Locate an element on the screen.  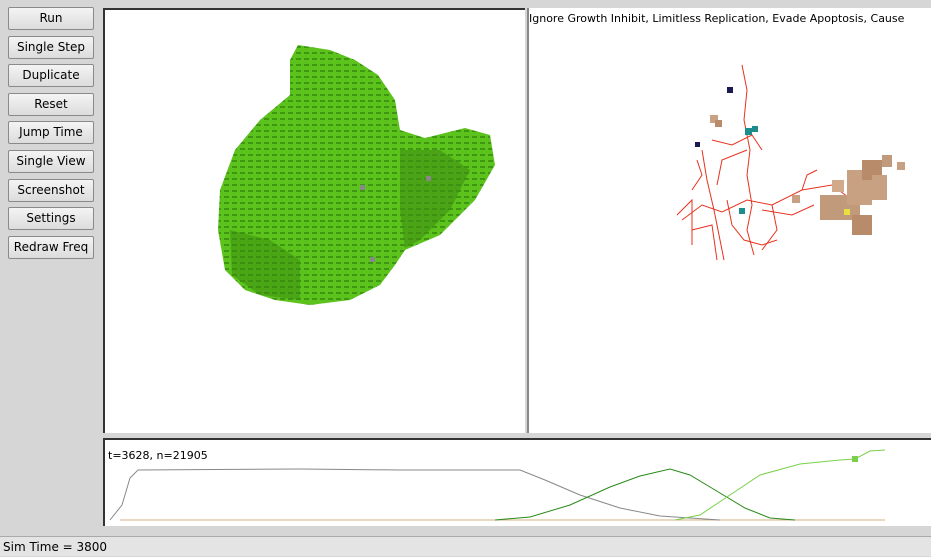
button: Reset is located at coordinates (51, 104).